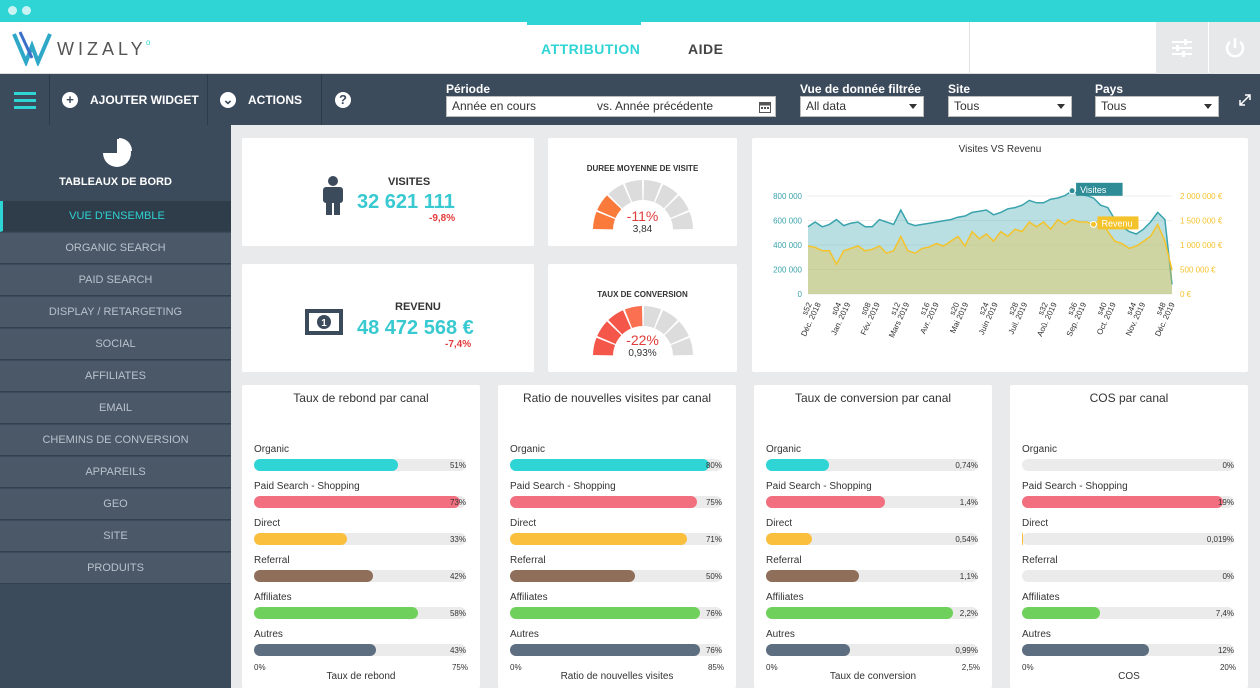  I want to click on kpi-revenu-value: 48 472 568 €, so click(415, 328).